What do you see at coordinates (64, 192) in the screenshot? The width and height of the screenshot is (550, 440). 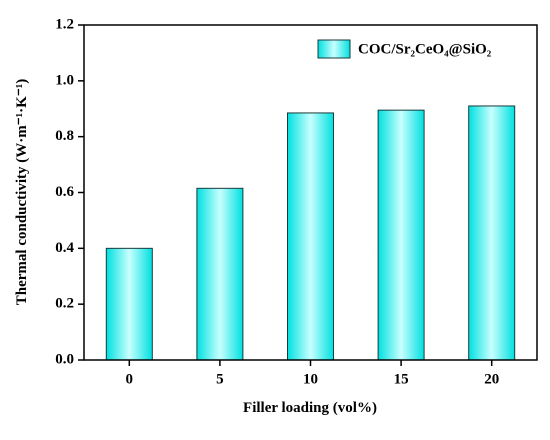 I see `y-tick-label: 0.6` at bounding box center [64, 192].